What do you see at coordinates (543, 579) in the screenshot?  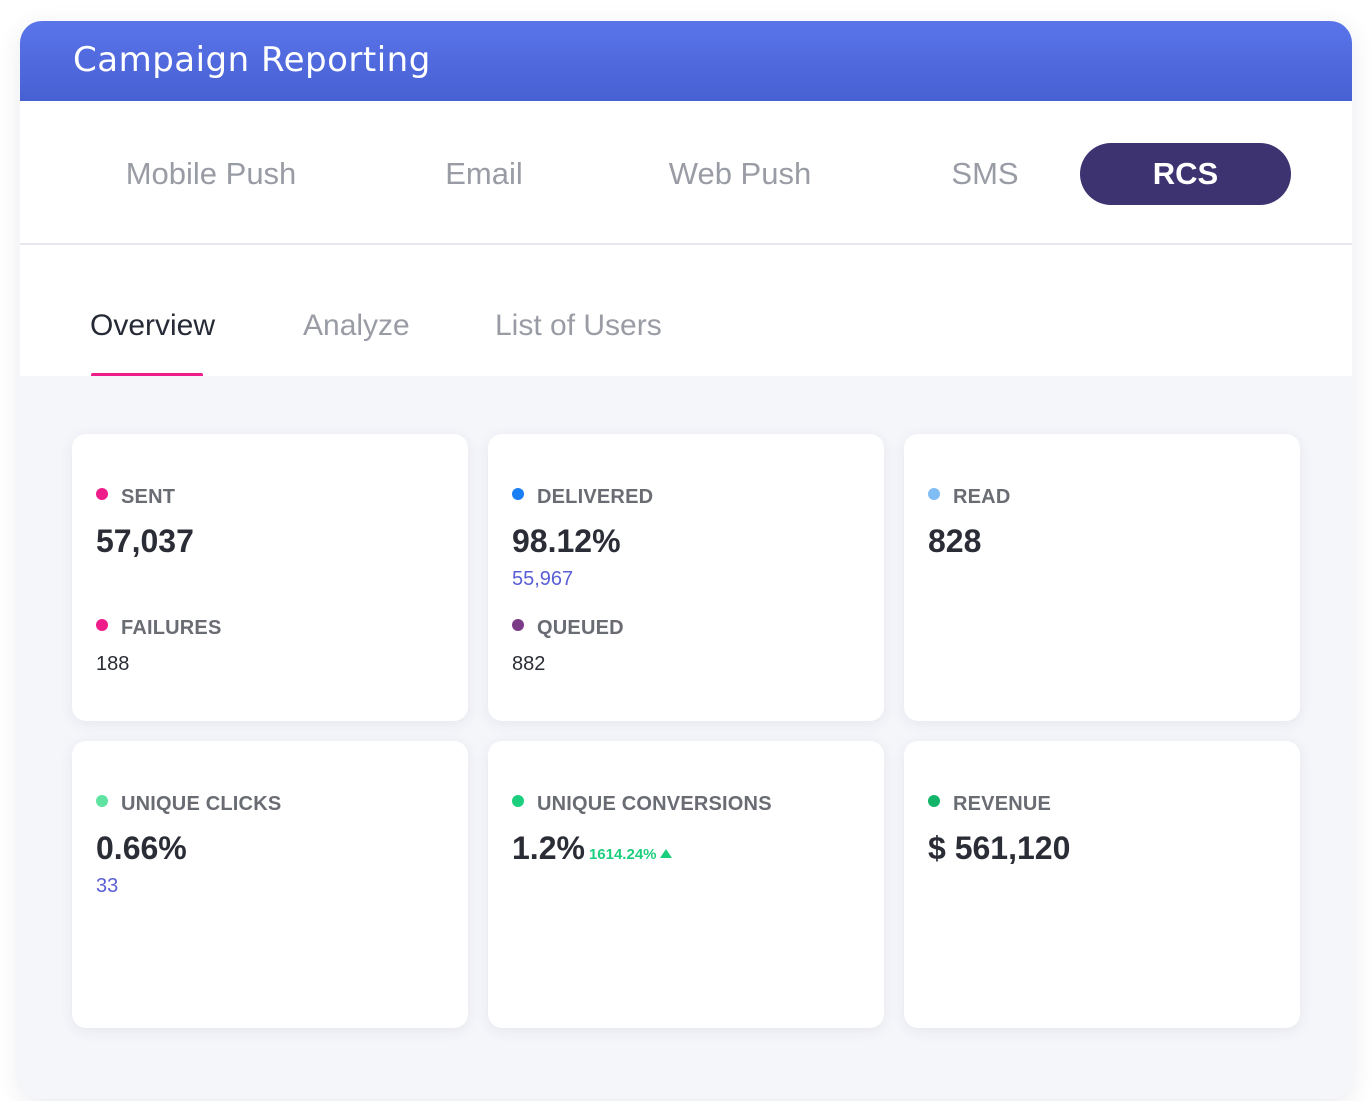 I see `delivered-count: 55,967` at bounding box center [543, 579].